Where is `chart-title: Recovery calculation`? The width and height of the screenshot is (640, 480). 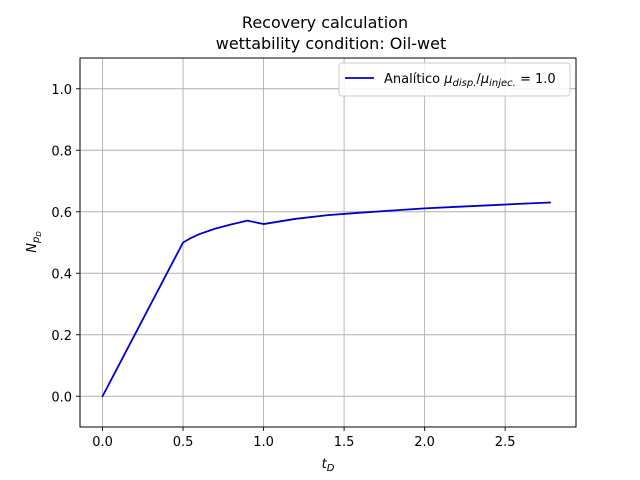
chart-title: Recovery calculation is located at coordinates (325, 22).